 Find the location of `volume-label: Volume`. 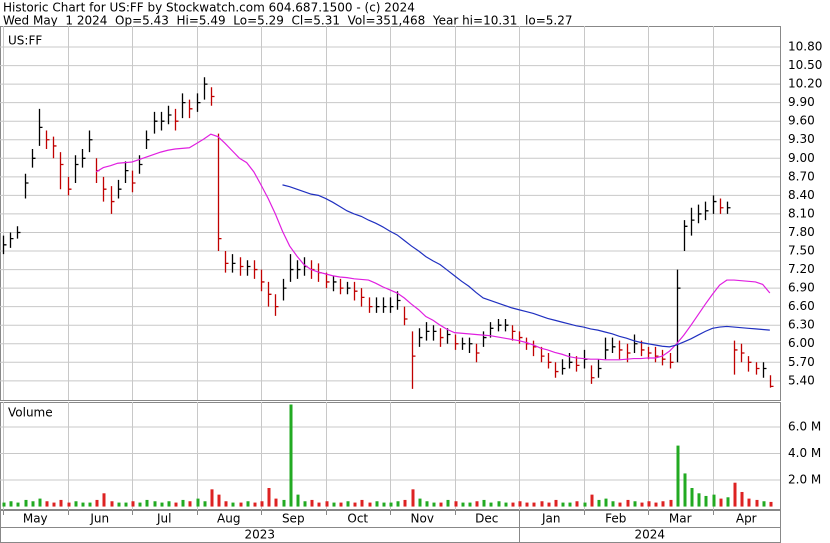

volume-label: Volume is located at coordinates (30, 413).